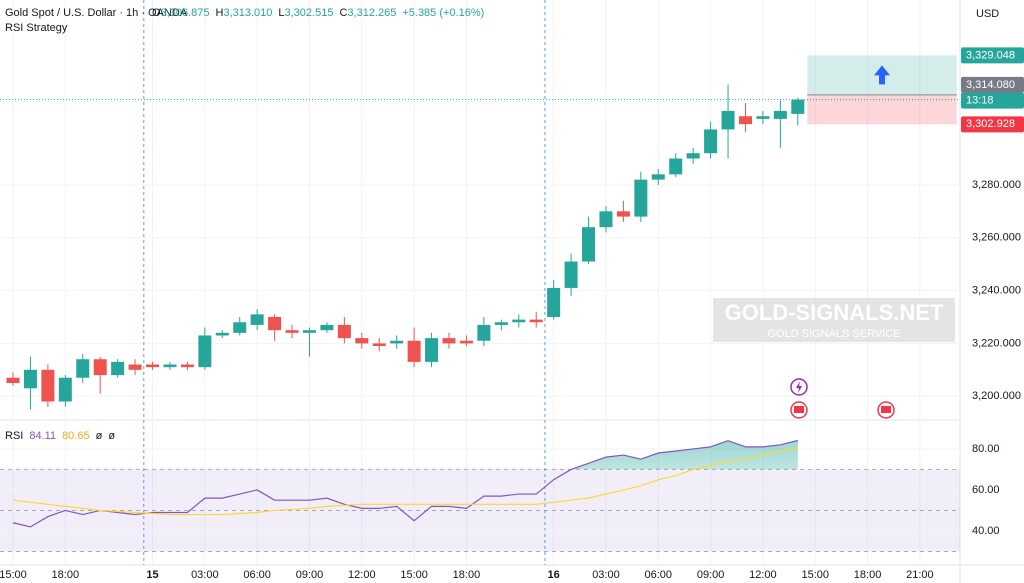 The height and width of the screenshot is (583, 1024). What do you see at coordinates (996, 238) in the screenshot?
I see `y-tick-label: 3,260.000` at bounding box center [996, 238].